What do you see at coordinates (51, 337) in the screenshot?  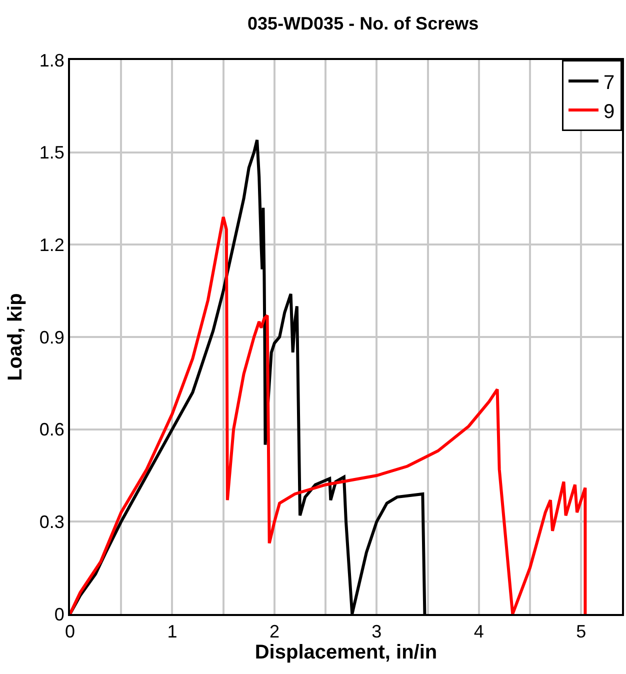 I see `y-tick-label: 0.9` at bounding box center [51, 337].